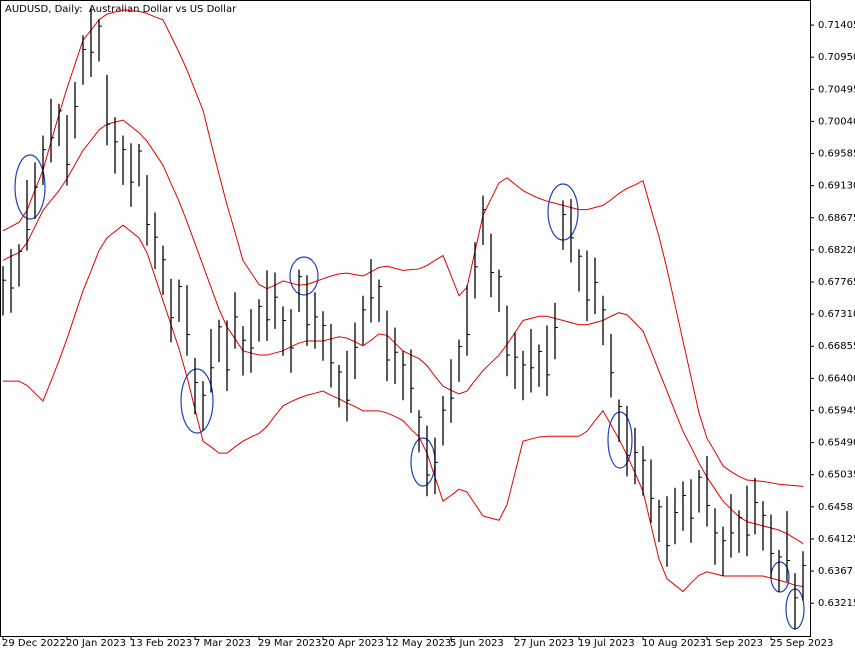  What do you see at coordinates (477, 643) in the screenshot?
I see `x-tick-label: 5 Jun 2023` at bounding box center [477, 643].